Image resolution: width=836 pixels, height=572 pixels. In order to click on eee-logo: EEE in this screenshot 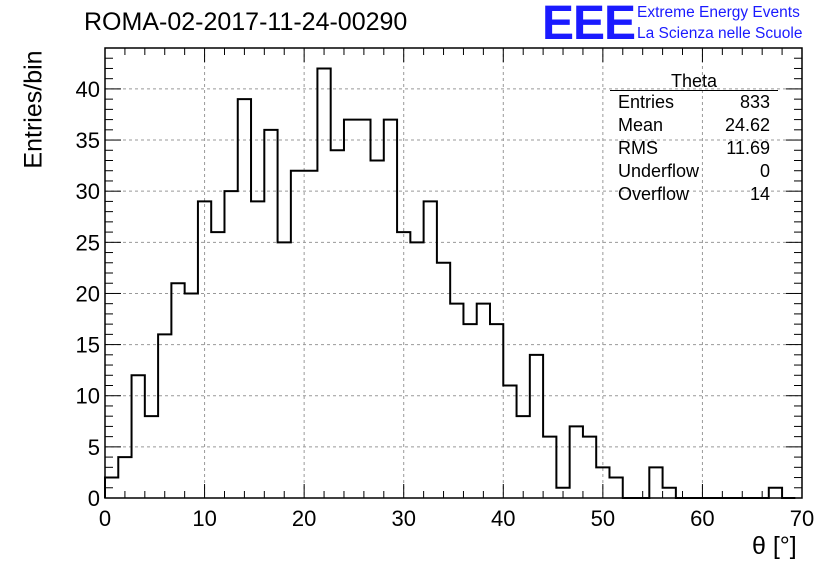, I will do `click(589, 25)`.